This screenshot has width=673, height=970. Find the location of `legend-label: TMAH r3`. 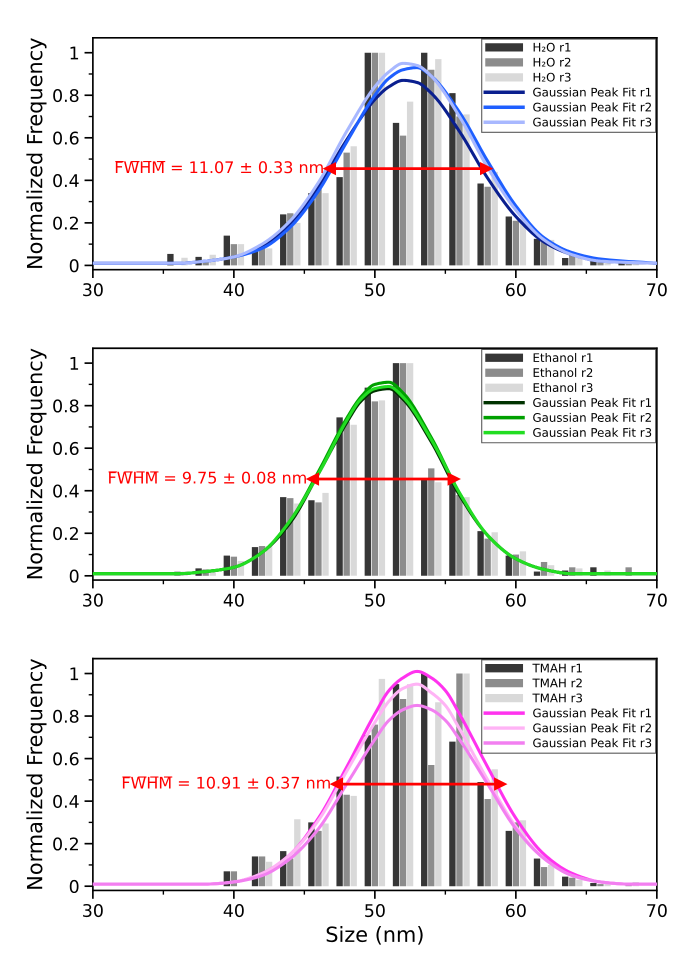

legend-label: TMAH r3 is located at coordinates (557, 697).